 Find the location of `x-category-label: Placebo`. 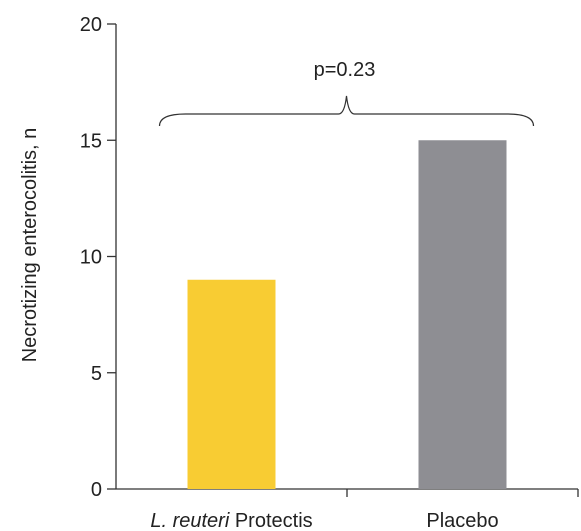

x-category-label: Placebo is located at coordinates (462, 520).